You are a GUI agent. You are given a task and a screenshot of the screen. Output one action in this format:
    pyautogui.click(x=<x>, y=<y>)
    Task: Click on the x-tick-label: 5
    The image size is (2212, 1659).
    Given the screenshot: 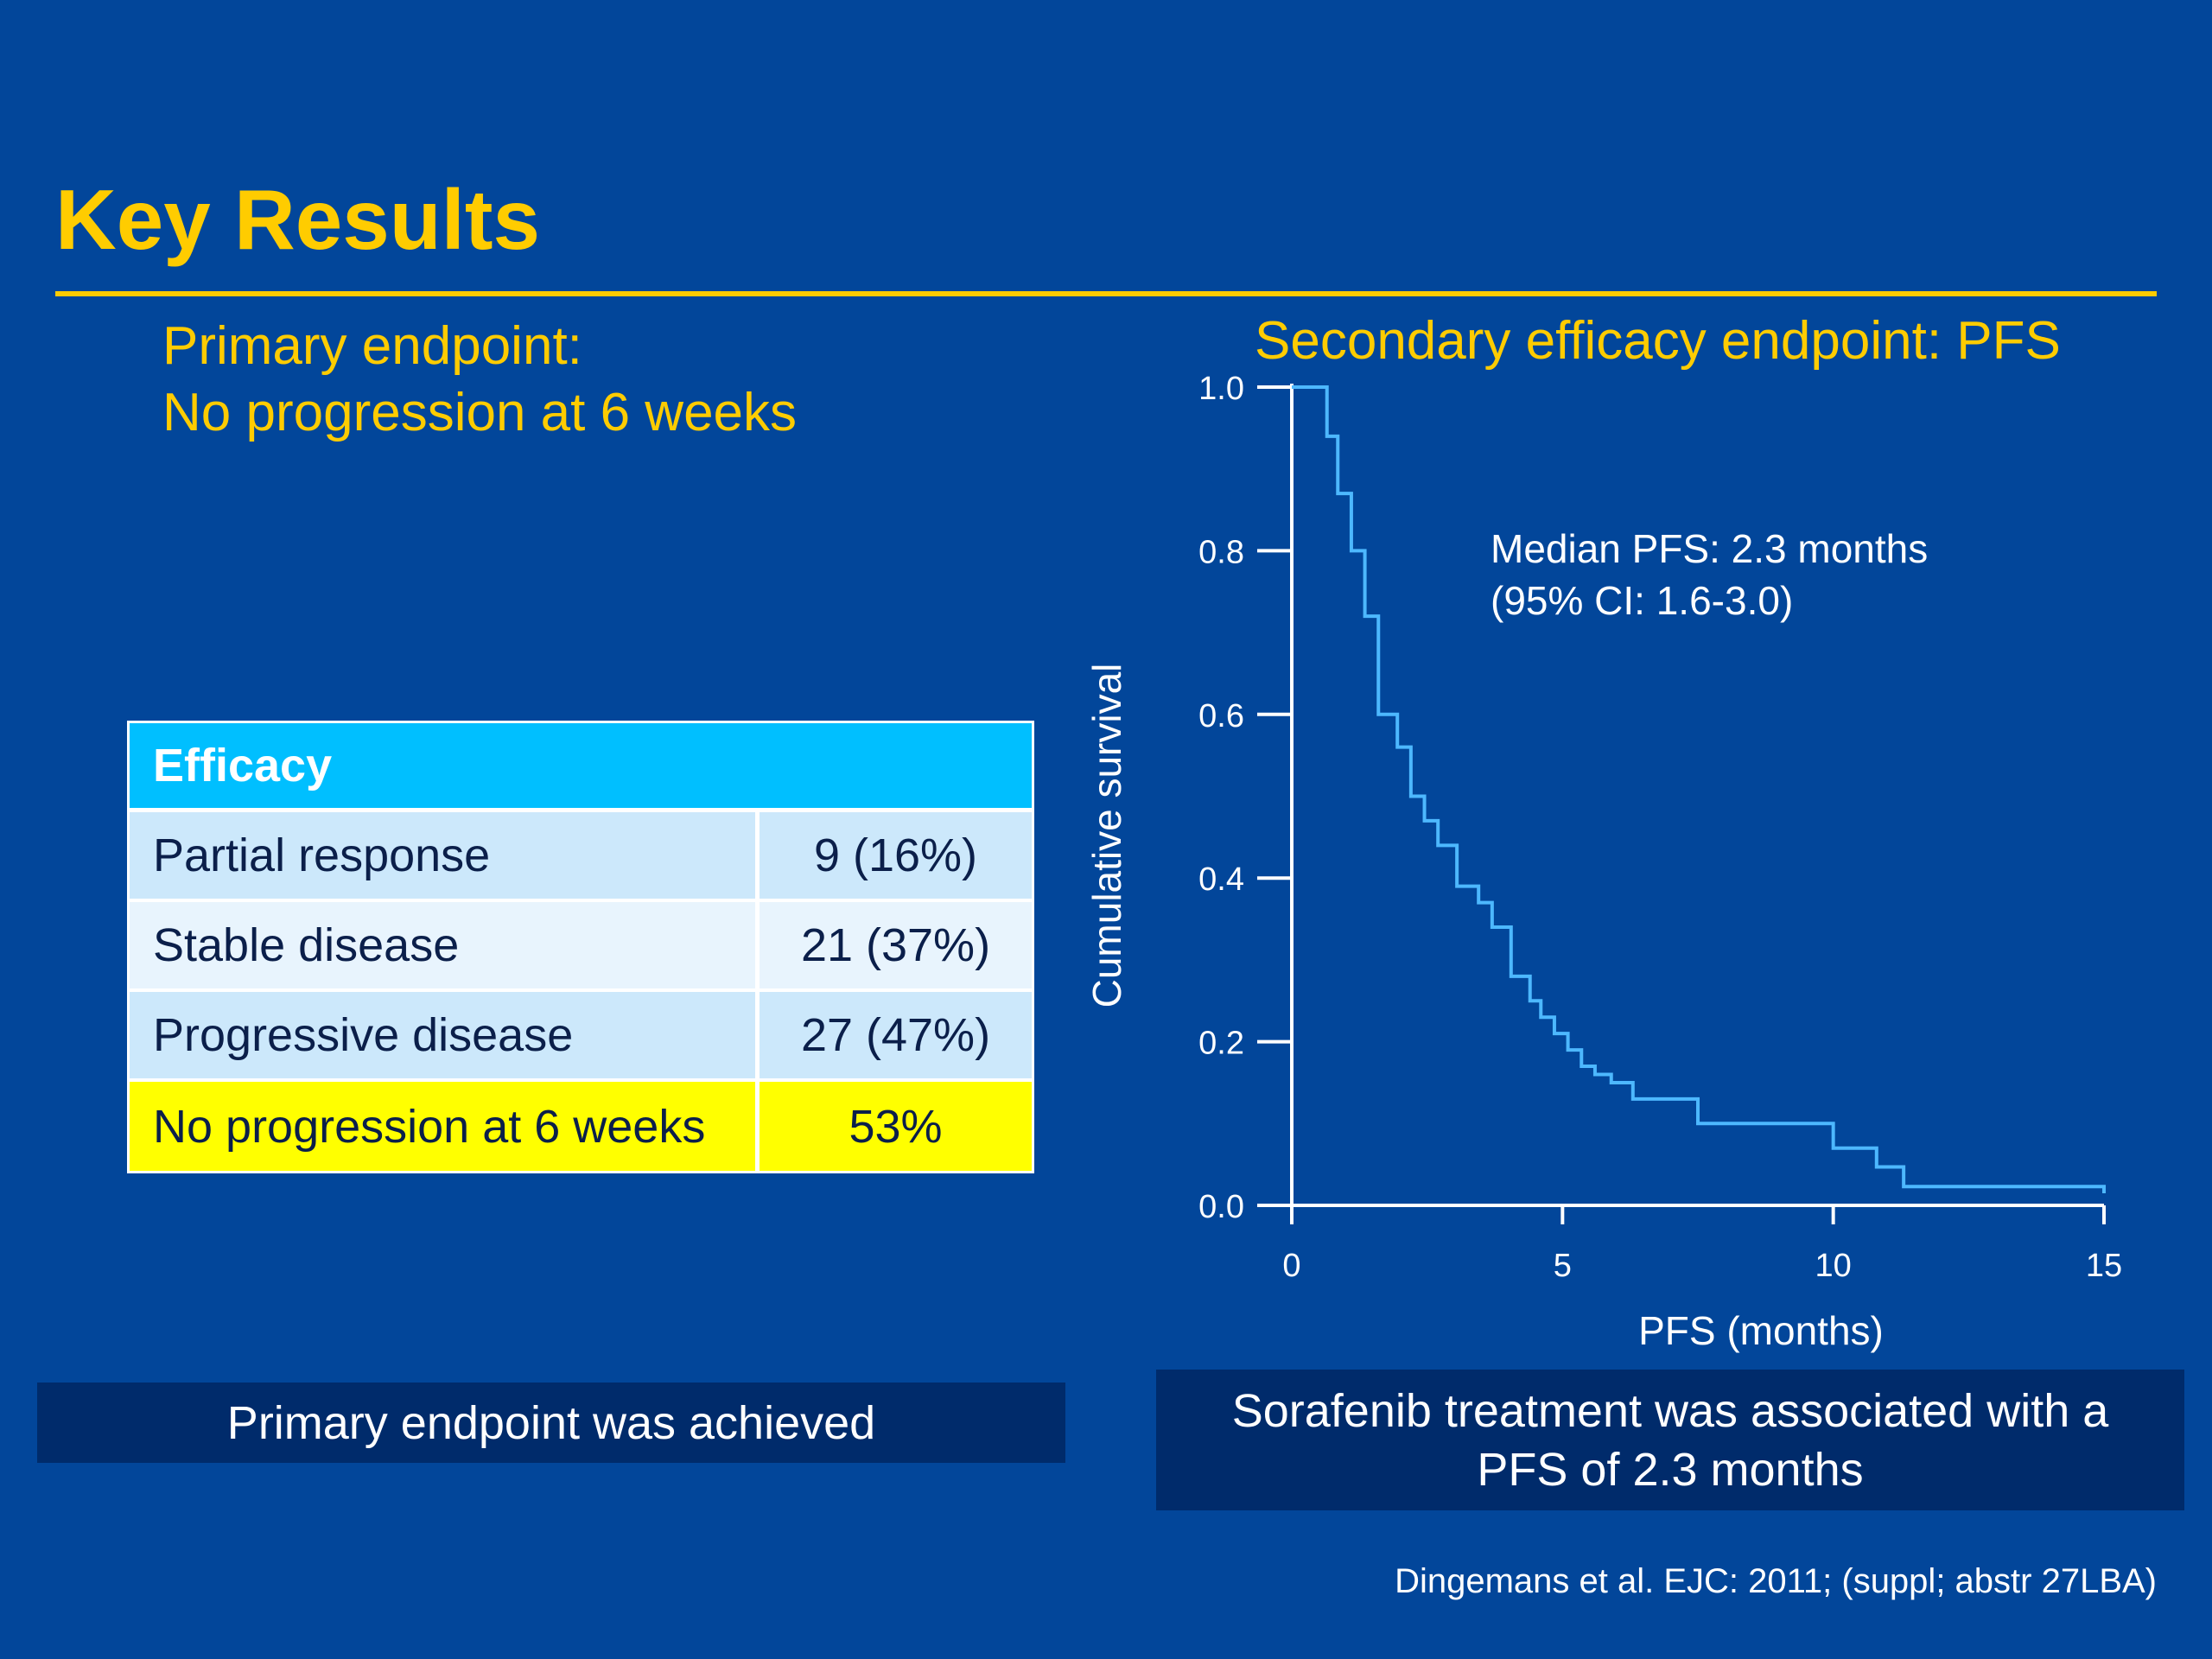 What is the action you would take?
    pyautogui.click(x=1563, y=1266)
    